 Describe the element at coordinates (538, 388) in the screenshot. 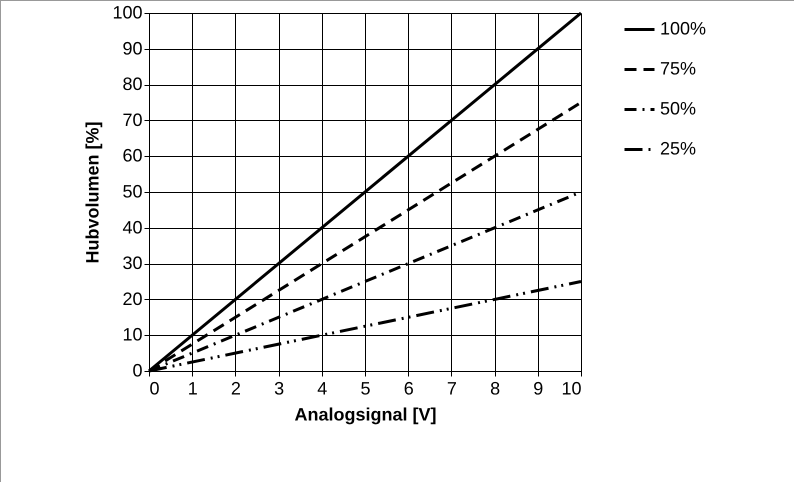

I see `x-tick-label: 9` at that location.